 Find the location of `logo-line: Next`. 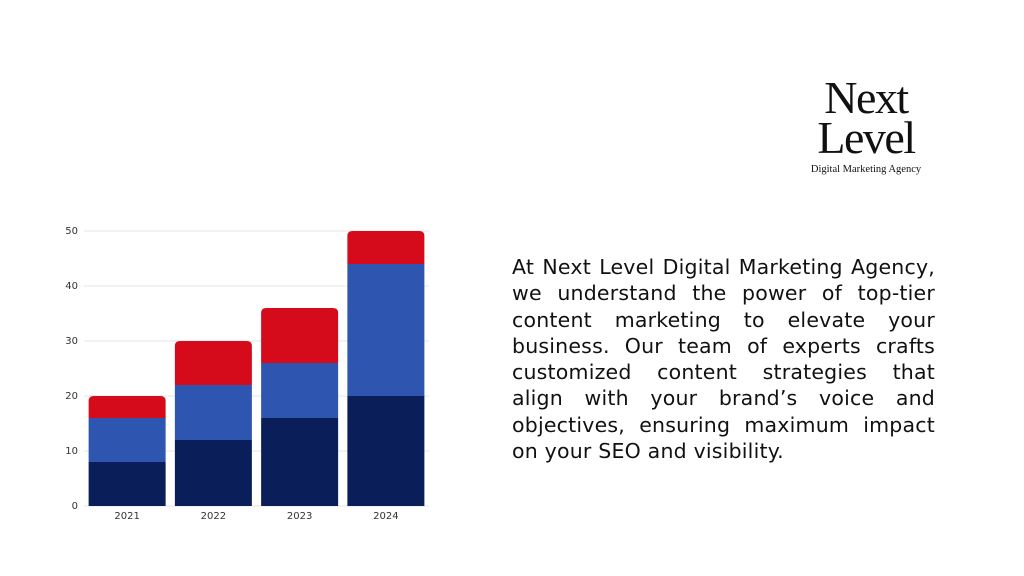

logo-line: Next is located at coordinates (866, 97).